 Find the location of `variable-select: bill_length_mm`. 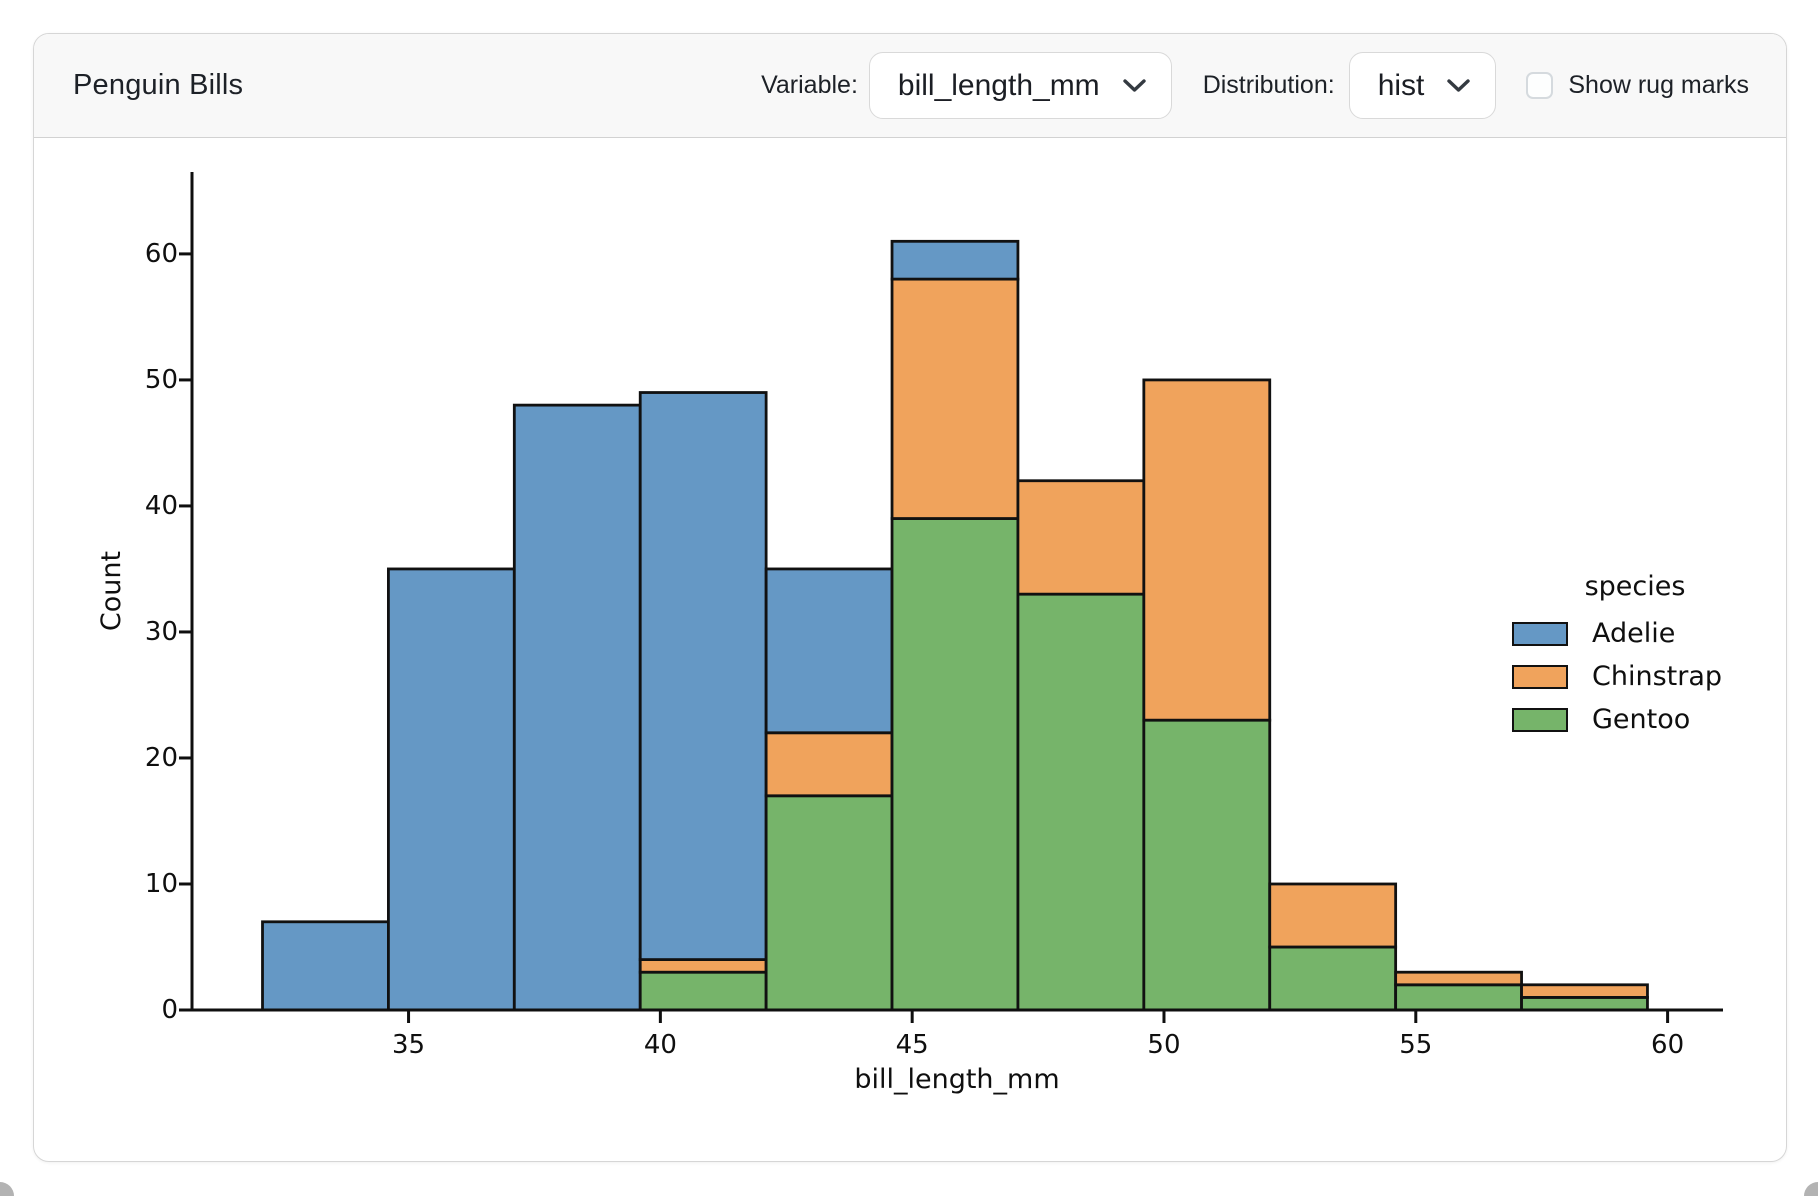

variable-select: bill_length_mm is located at coordinates (1020, 85).